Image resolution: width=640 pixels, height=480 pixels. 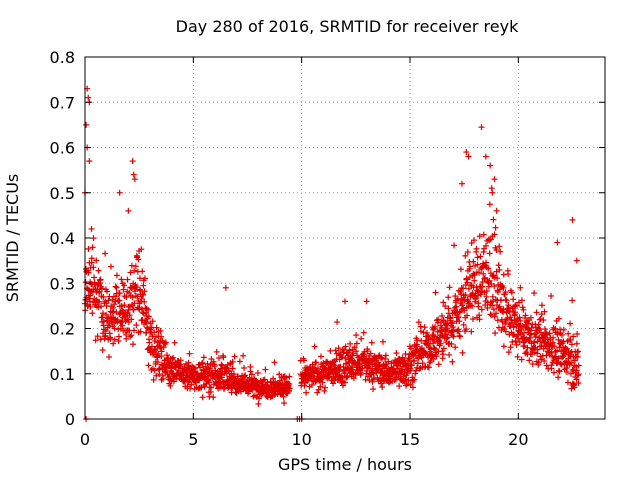 What do you see at coordinates (345, 464) in the screenshot?
I see `x-axis-label: GPS time / hours` at bounding box center [345, 464].